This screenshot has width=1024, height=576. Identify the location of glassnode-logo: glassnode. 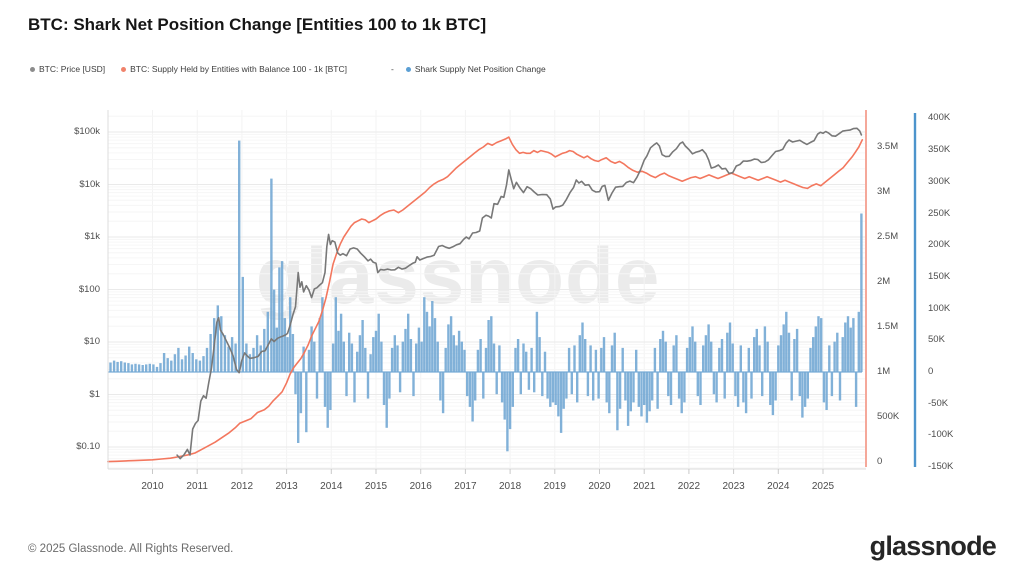
(933, 546).